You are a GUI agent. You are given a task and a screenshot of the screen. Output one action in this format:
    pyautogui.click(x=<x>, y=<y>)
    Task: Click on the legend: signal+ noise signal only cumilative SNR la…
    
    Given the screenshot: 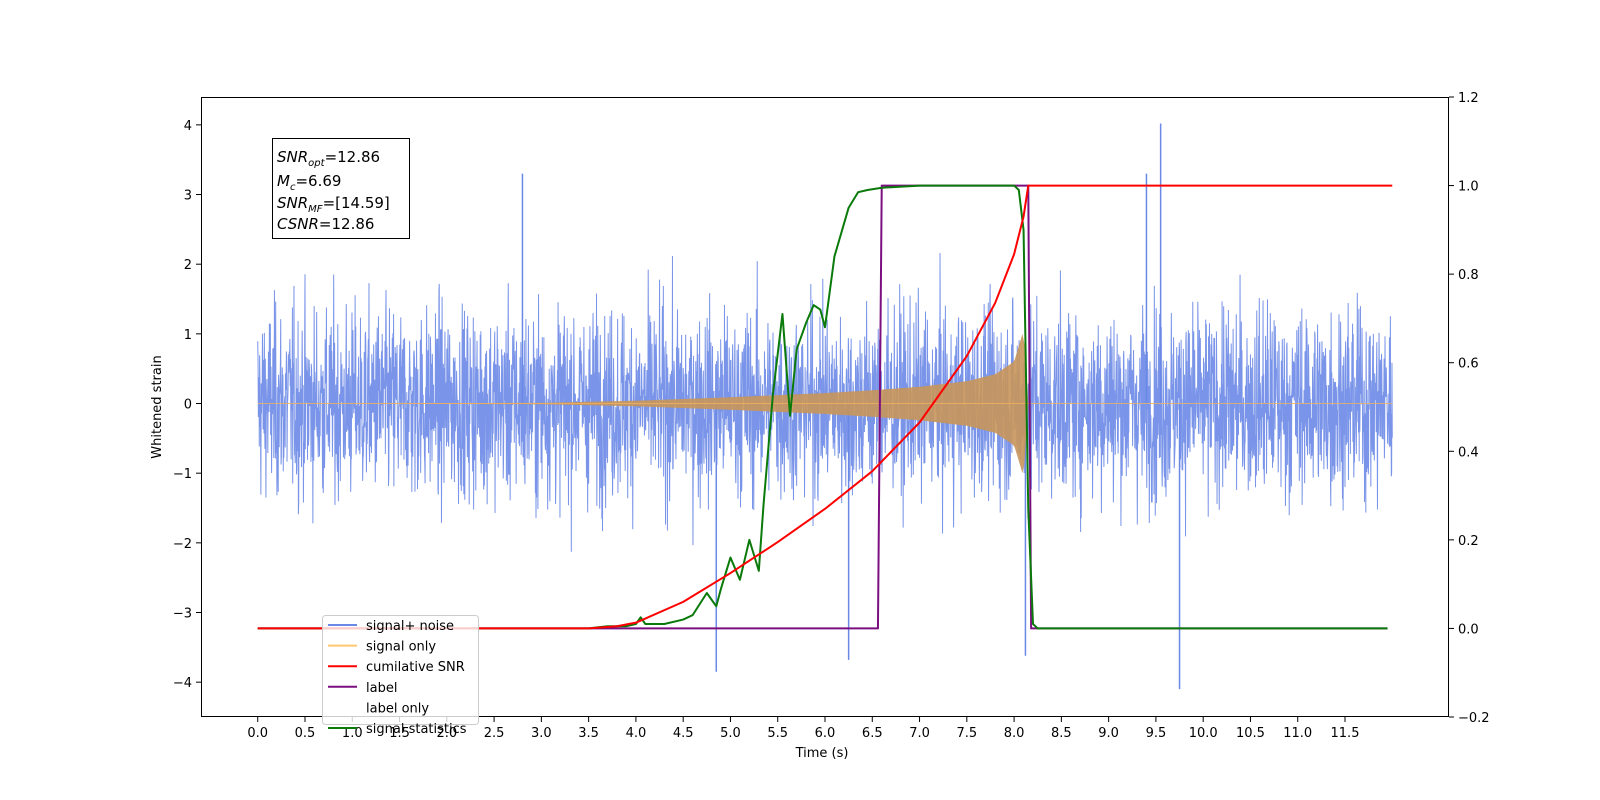 What is the action you would take?
    pyautogui.click(x=400, y=676)
    